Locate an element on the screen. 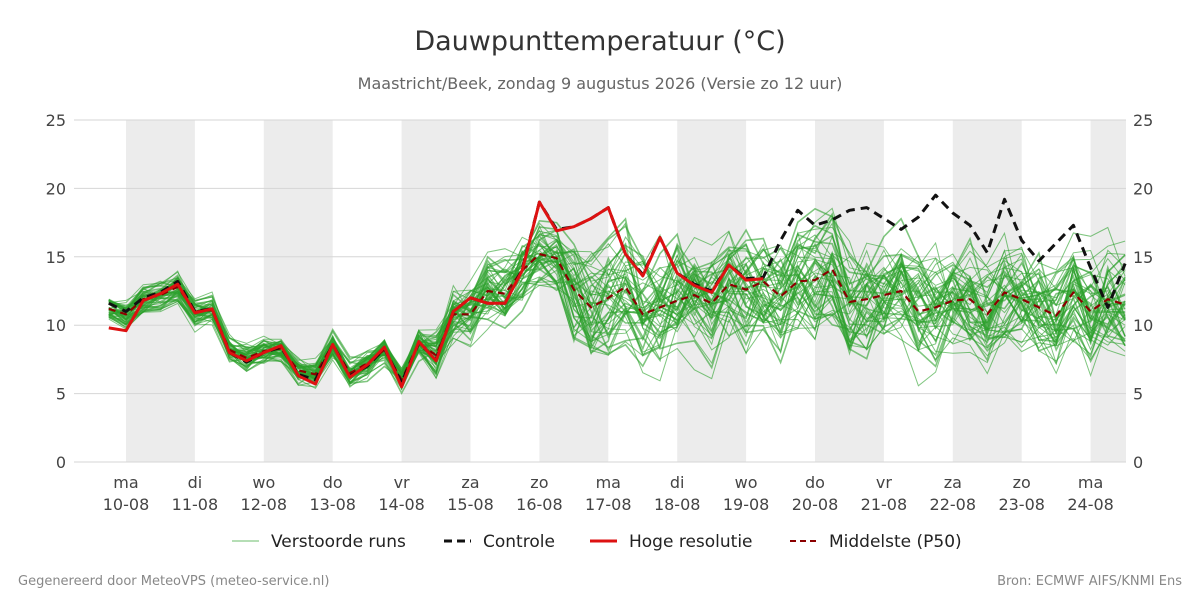  y-tick-label-right: 20 is located at coordinates (1143, 188).